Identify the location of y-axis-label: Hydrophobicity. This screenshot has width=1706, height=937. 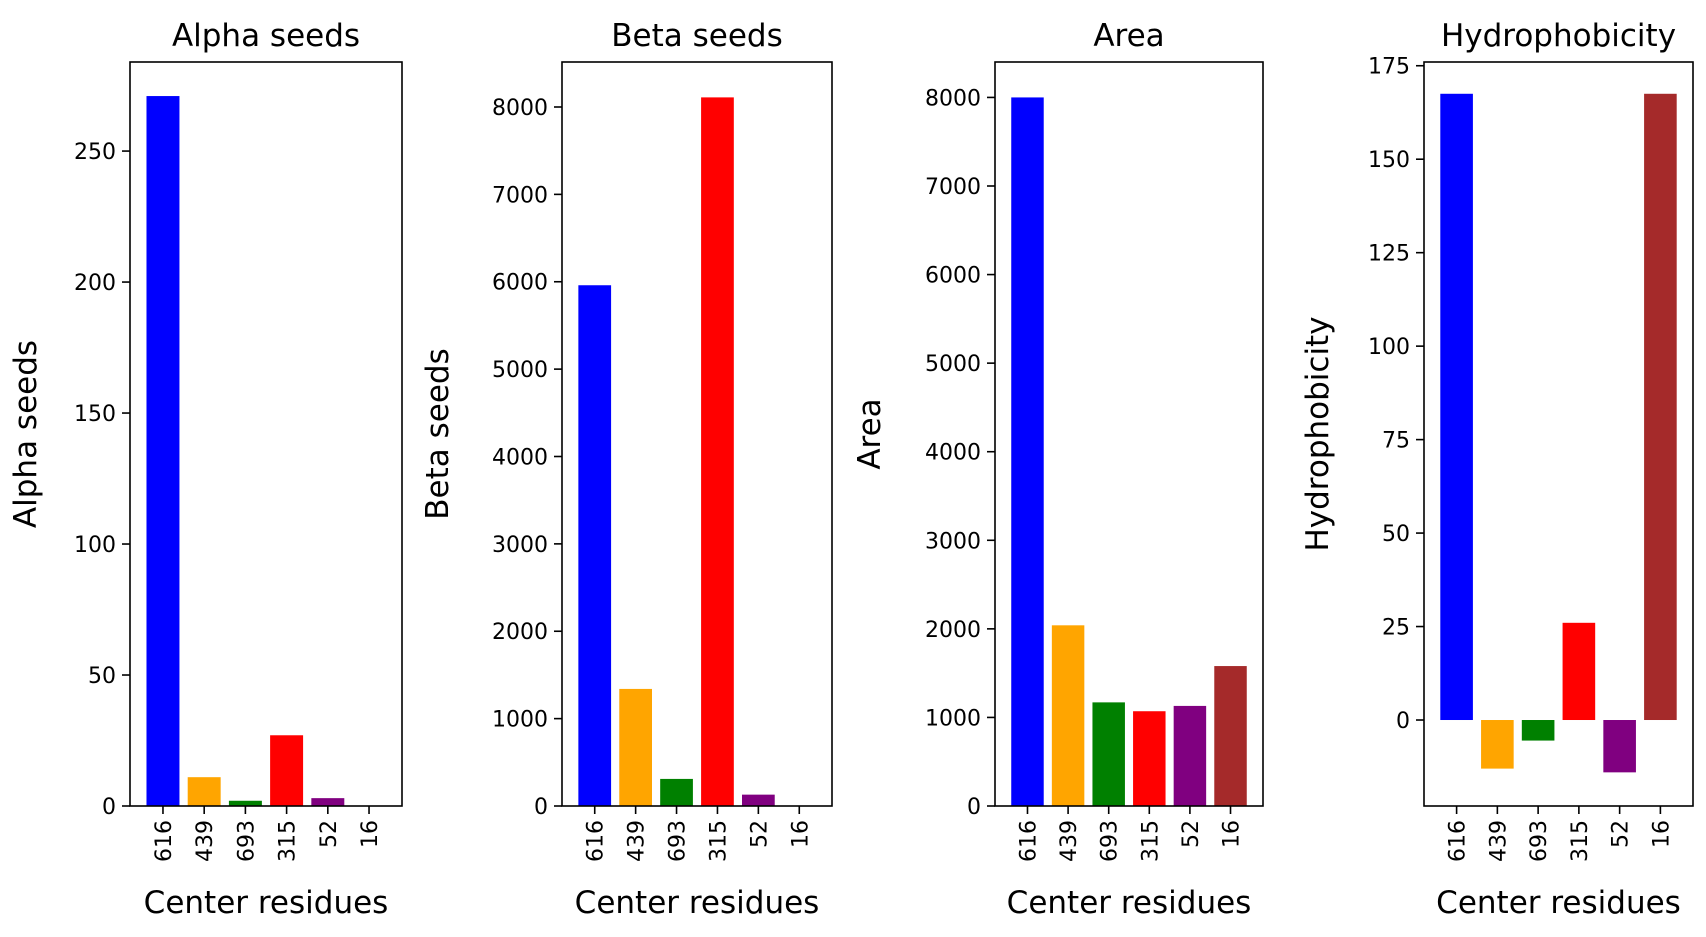
(1318, 433).